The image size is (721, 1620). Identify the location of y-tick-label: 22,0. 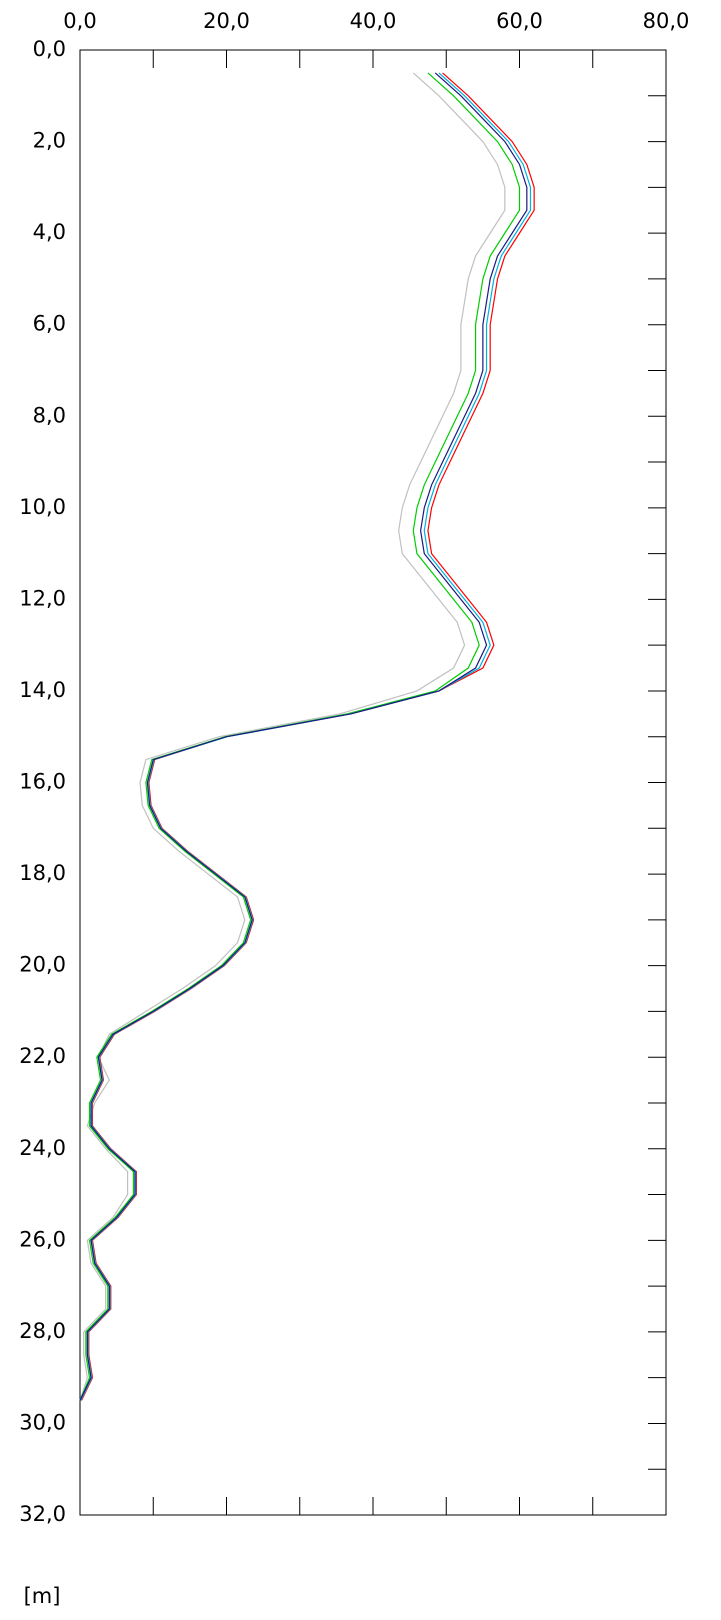
(42, 1056).